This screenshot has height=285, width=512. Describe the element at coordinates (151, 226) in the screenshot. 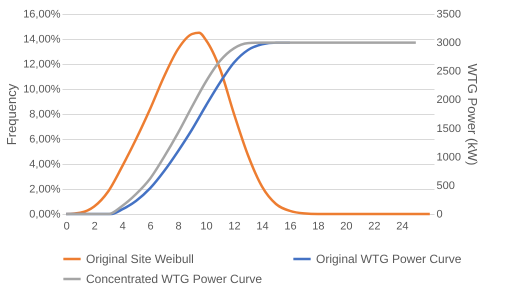

I see `x-tick-label: 6` at that location.